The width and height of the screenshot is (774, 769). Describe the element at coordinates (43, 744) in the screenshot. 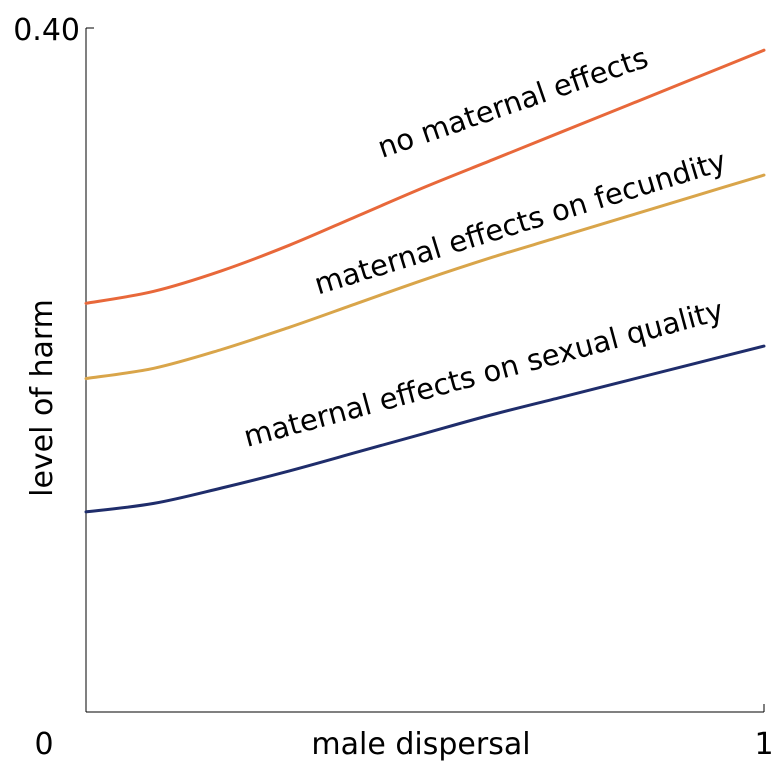

I see `x-tick-label-left: 0` at that location.